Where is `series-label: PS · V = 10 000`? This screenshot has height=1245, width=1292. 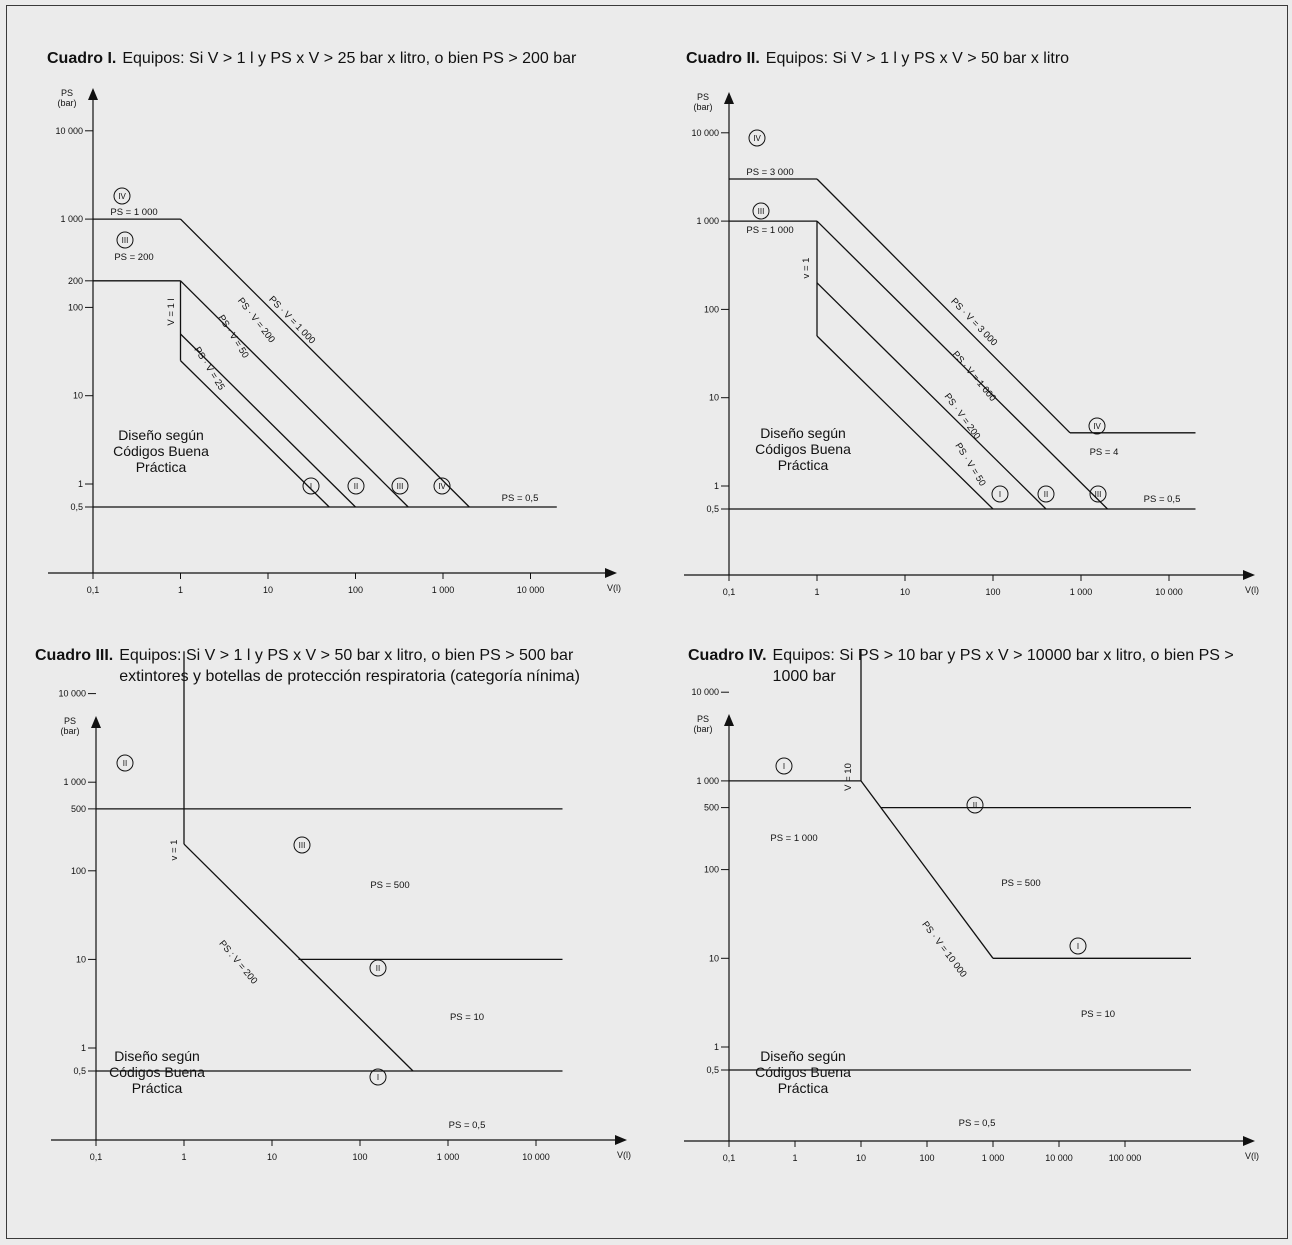
series-label: PS · V = 10 000 is located at coordinates (943, 949).